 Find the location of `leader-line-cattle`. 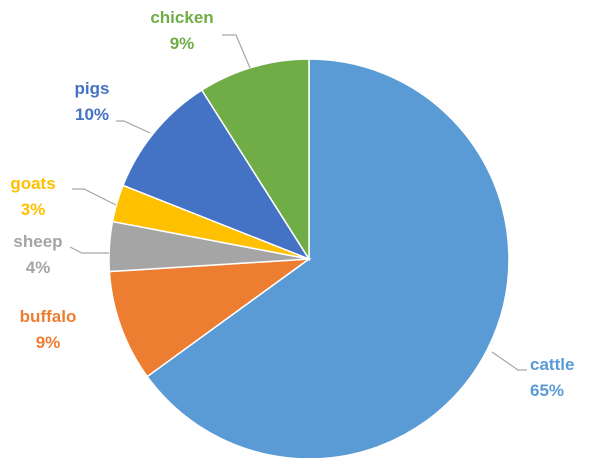

leader-line-cattle is located at coordinates (509, 361).